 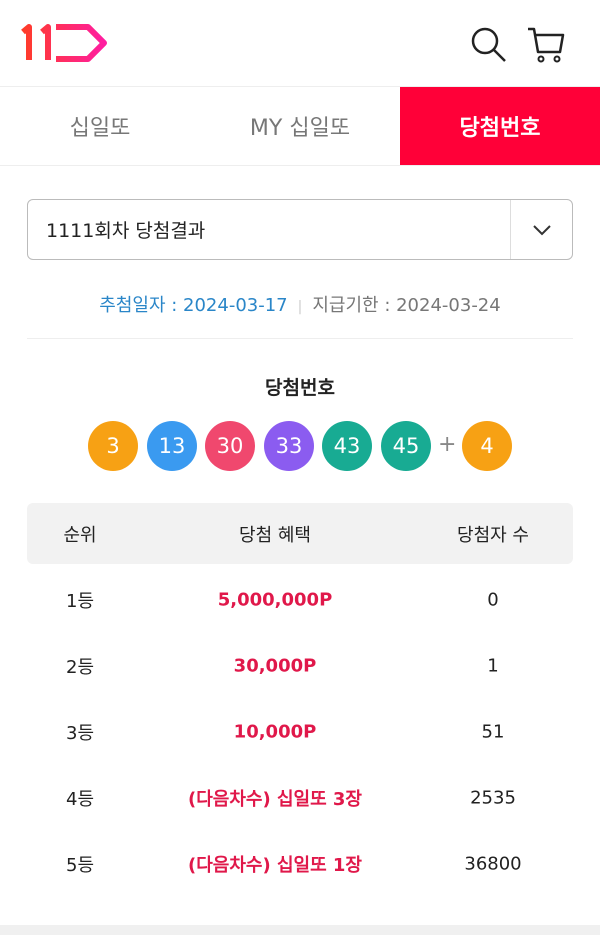 What do you see at coordinates (493, 864) in the screenshot?
I see `winner-count: 36800` at bounding box center [493, 864].